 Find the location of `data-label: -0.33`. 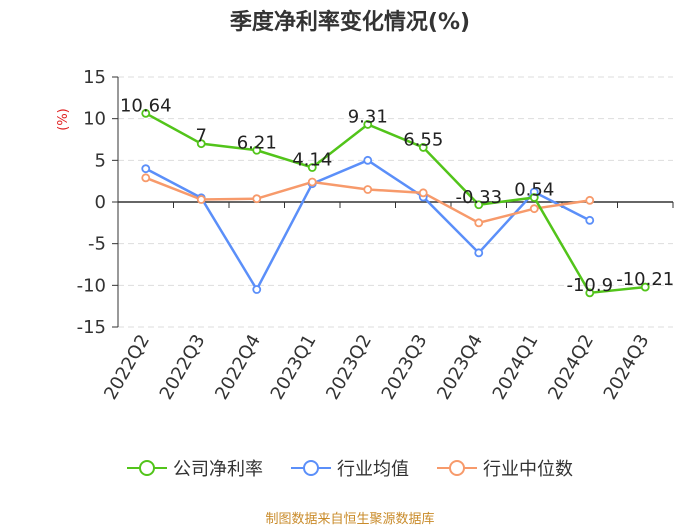

data-label: -0.33 is located at coordinates (478, 197).